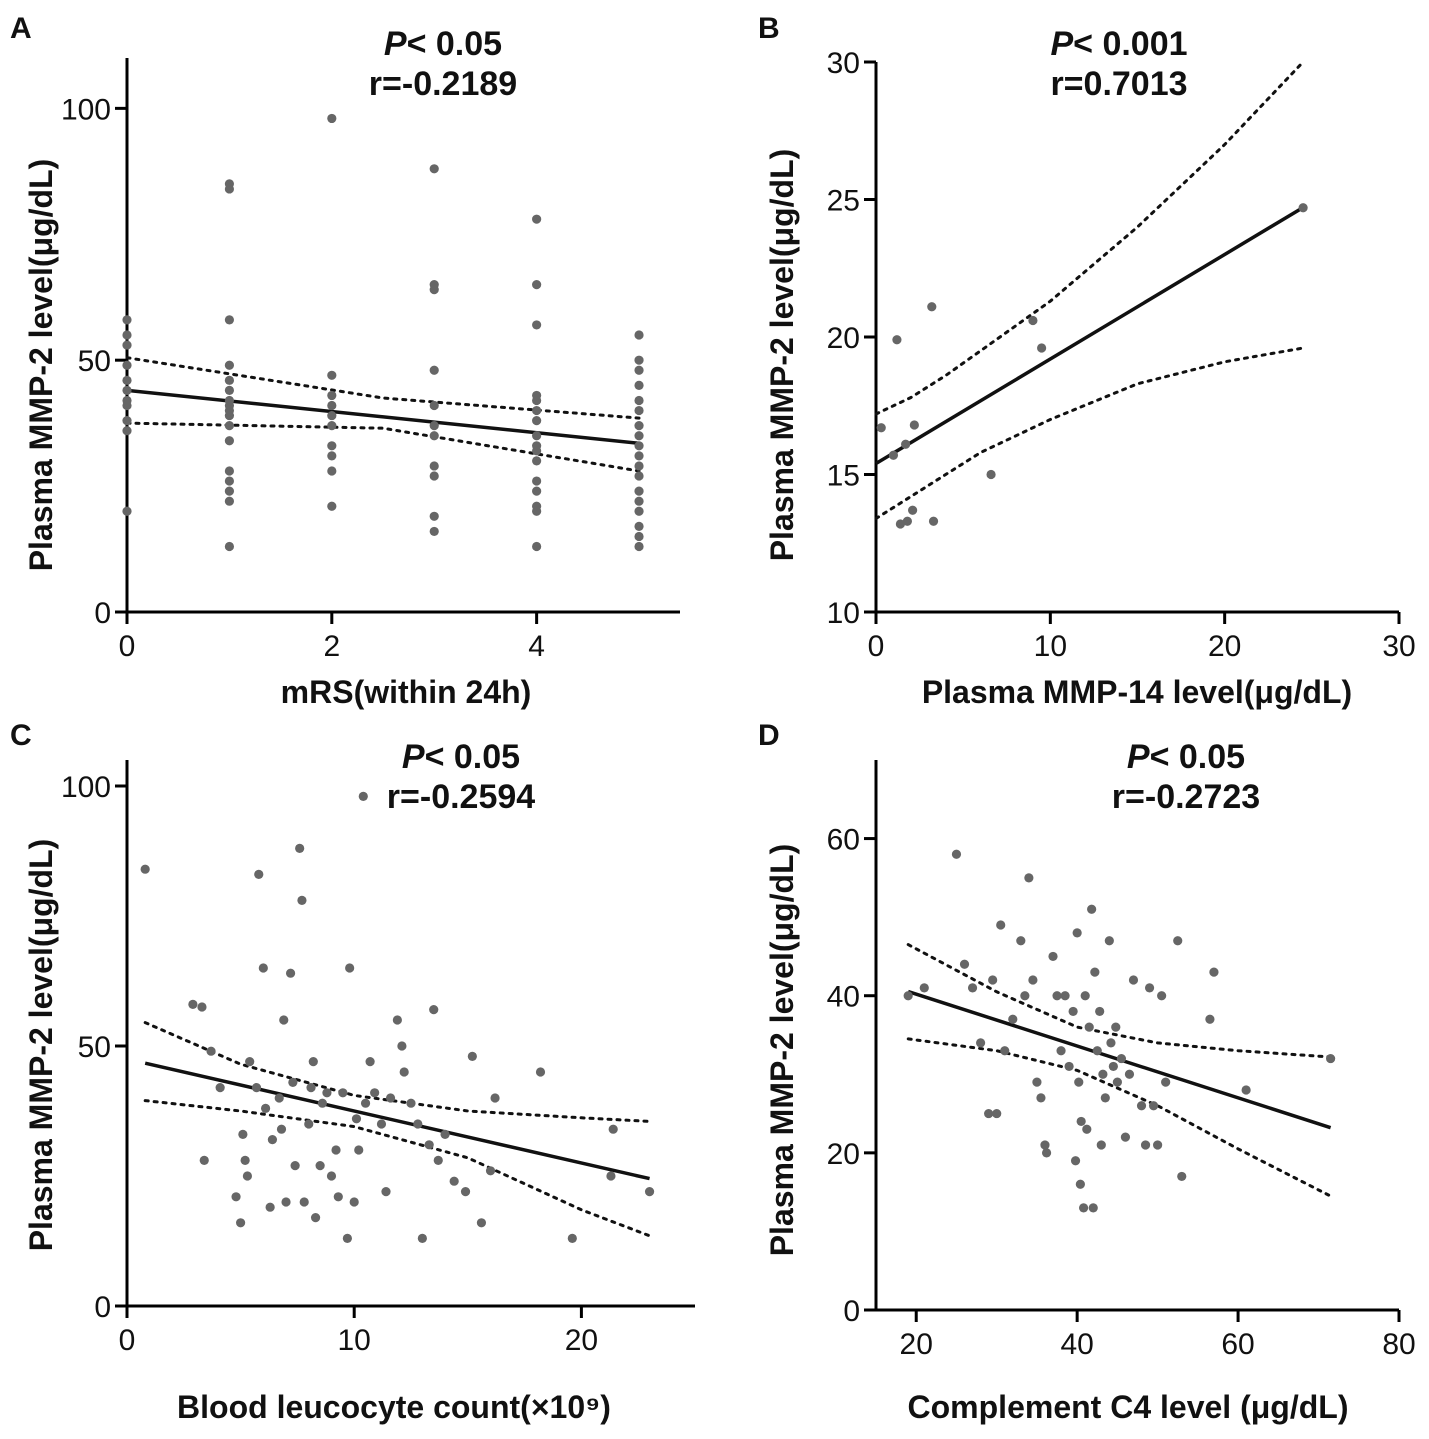 The height and width of the screenshot is (1439, 1429). What do you see at coordinates (843, 63) in the screenshot?
I see `y-tick-label: 30` at bounding box center [843, 63].